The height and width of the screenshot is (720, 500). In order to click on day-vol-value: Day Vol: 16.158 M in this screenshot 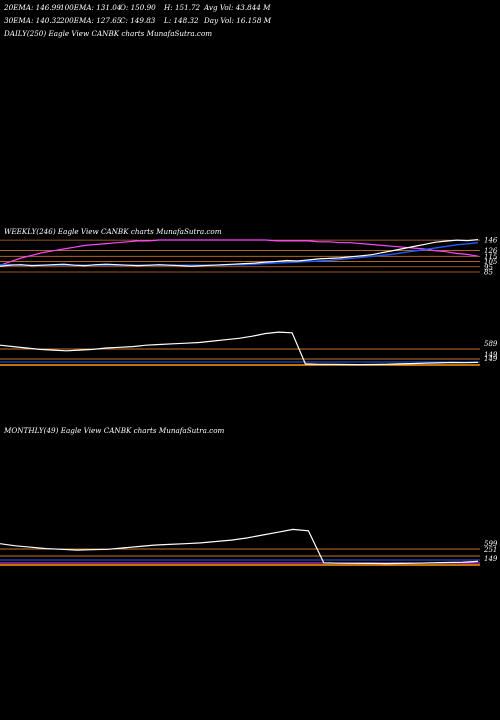, I will do `click(238, 20)`.